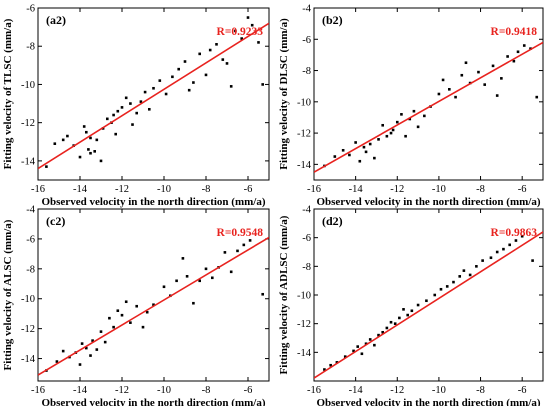  What do you see at coordinates (164, 189) in the screenshot?
I see `x-tick-label: -10` at bounding box center [164, 189].